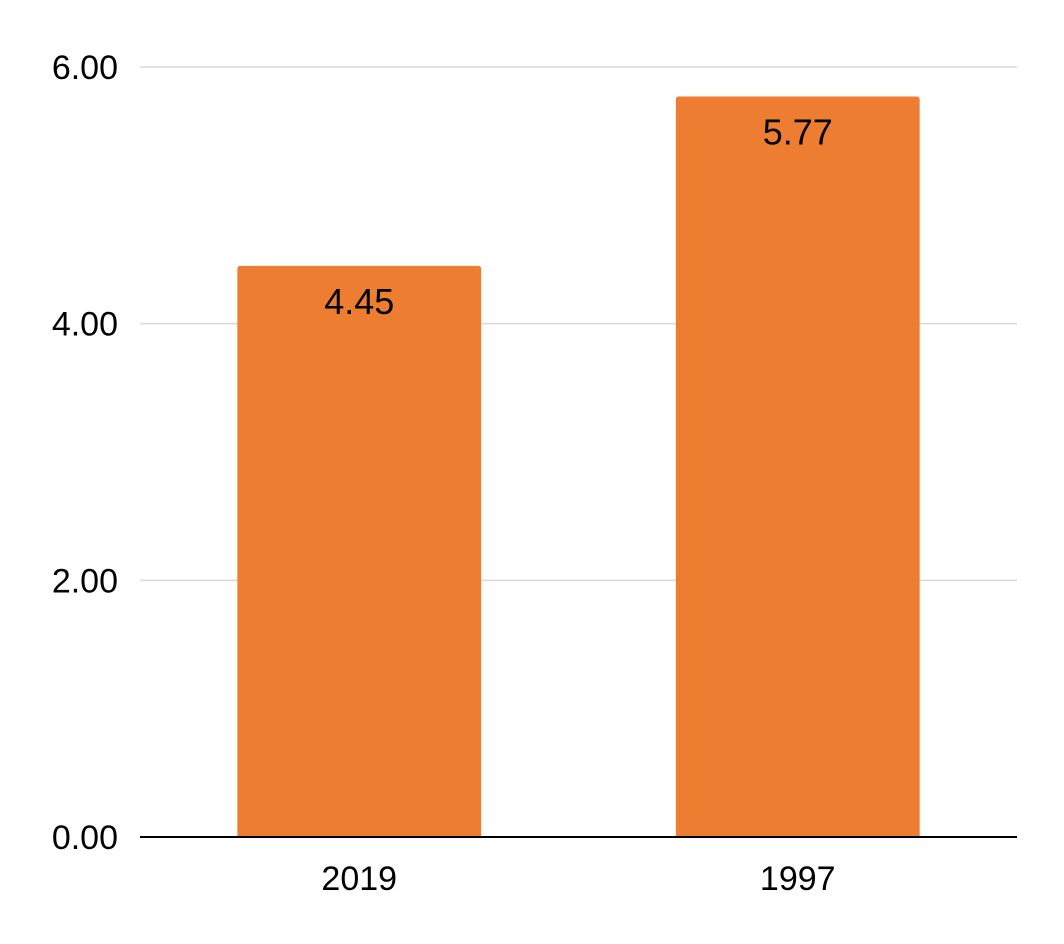 This screenshot has width=1064, height=944. Describe the element at coordinates (578, 217) in the screenshot. I see `data-labels: 4.45 5.77` at that location.